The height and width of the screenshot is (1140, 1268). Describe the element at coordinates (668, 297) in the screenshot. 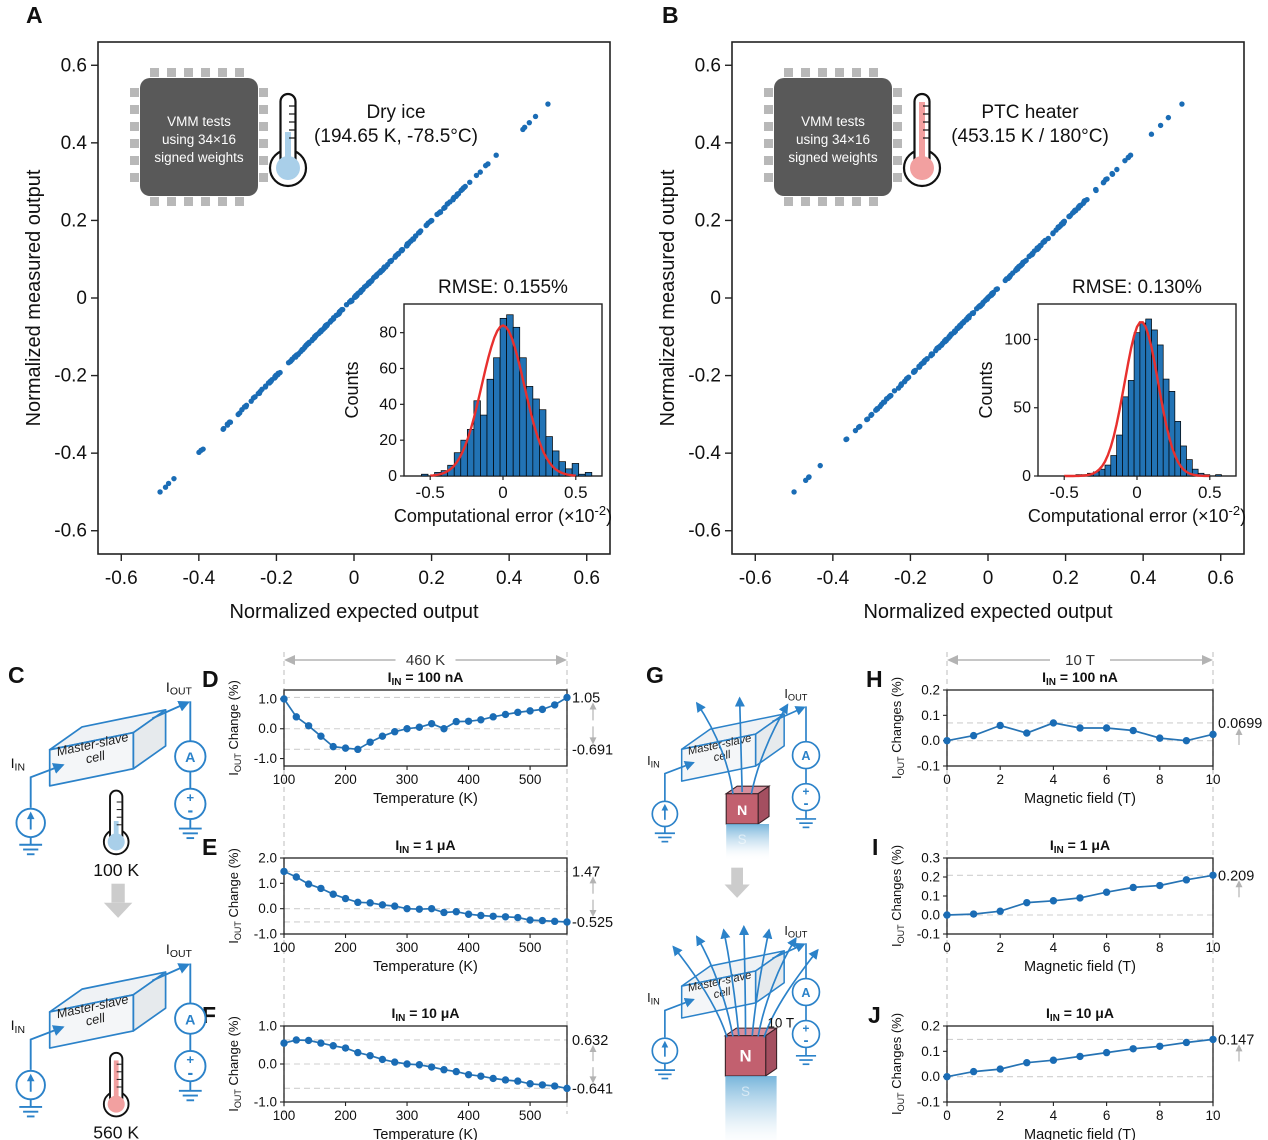

I see `y-axis-label: Normalized measured output` at that location.